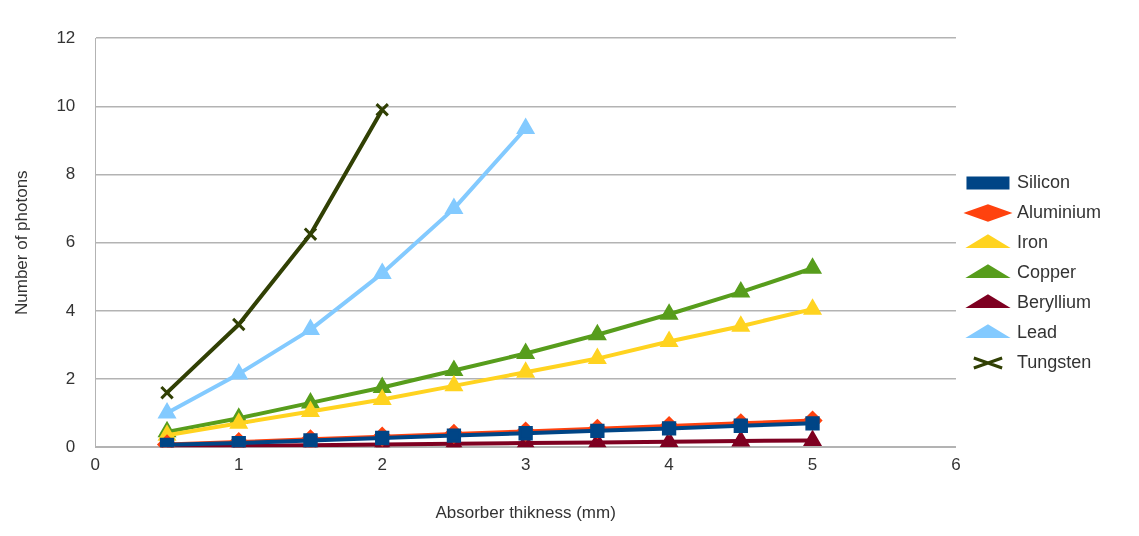  I want to click on y-axis-title: Number of photons, so click(21, 242).